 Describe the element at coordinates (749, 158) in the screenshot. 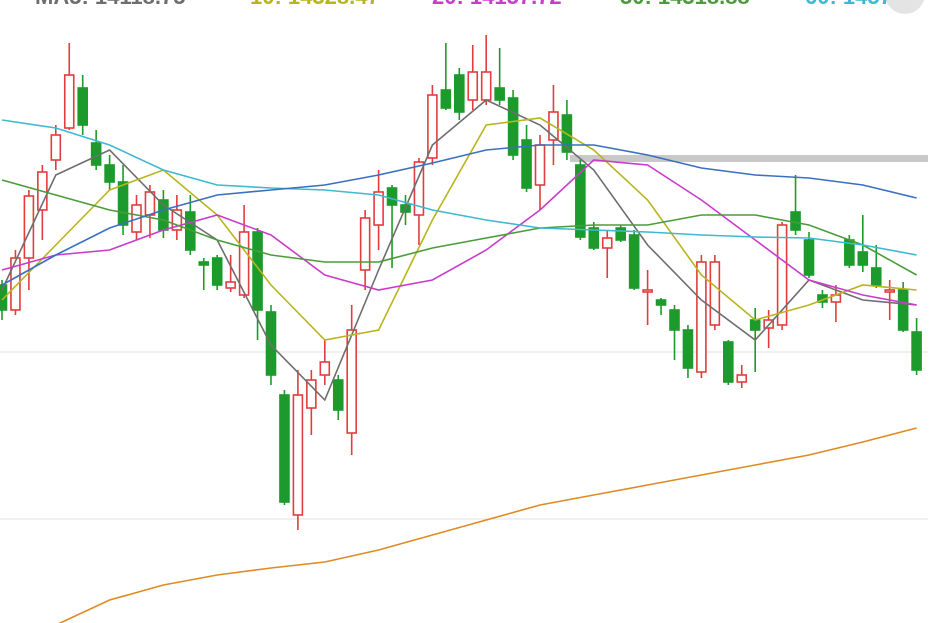

I see `price-marker` at that location.